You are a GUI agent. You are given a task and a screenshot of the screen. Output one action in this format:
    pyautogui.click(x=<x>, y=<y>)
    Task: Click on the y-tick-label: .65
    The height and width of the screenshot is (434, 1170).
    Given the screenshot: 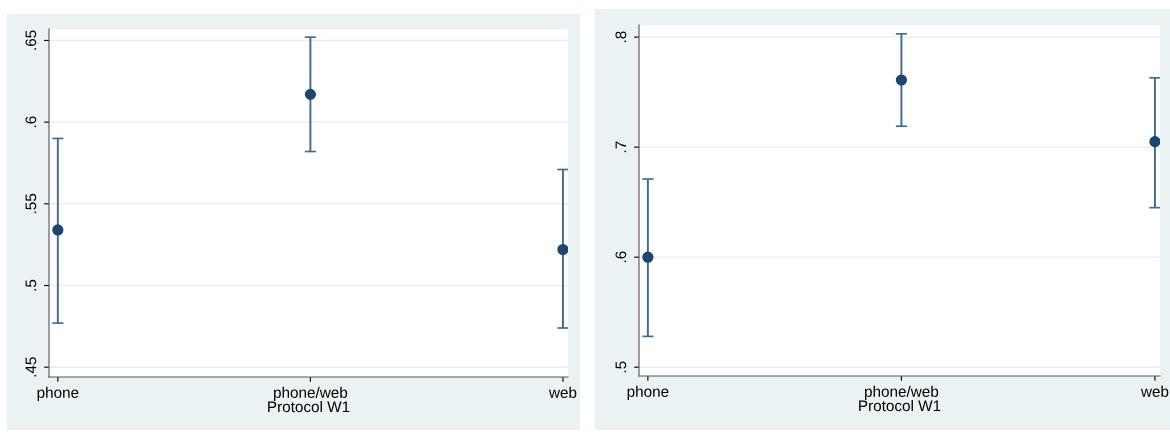 What is the action you would take?
    pyautogui.click(x=31, y=40)
    